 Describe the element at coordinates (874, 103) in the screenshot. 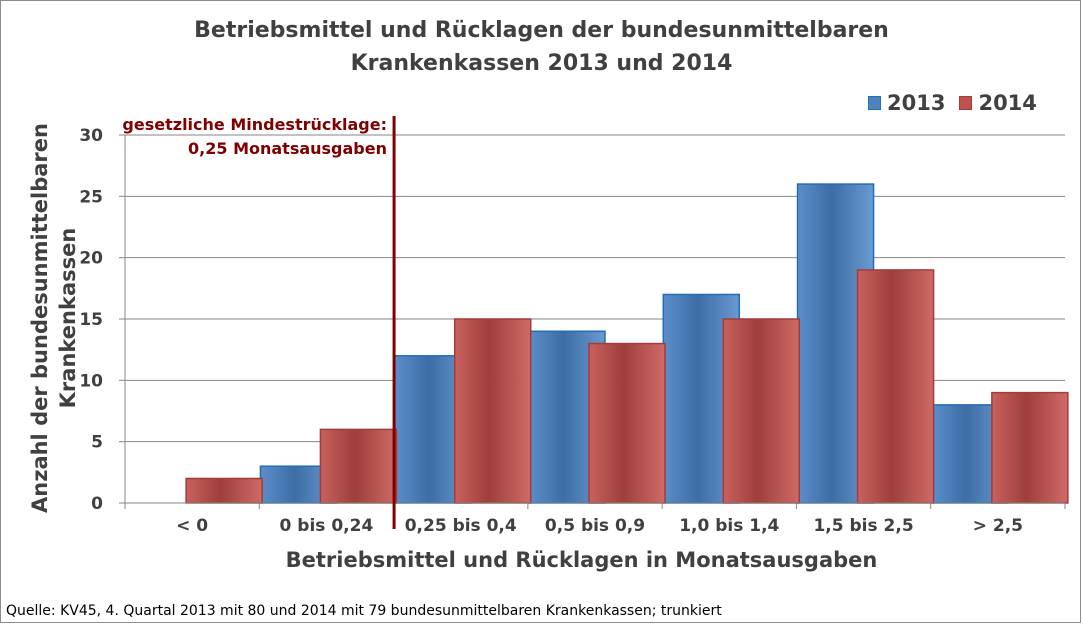

I see `legend-swatch-2013` at that location.